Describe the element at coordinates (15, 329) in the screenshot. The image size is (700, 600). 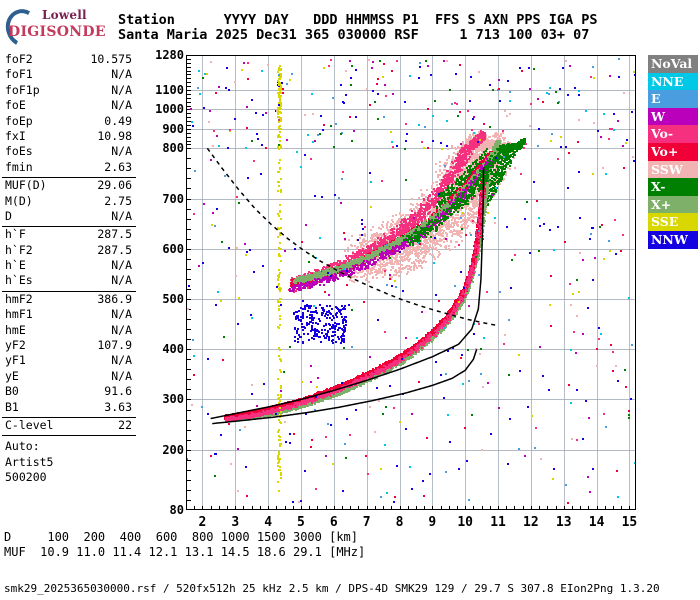
I see `param-key: hmE` at that location.